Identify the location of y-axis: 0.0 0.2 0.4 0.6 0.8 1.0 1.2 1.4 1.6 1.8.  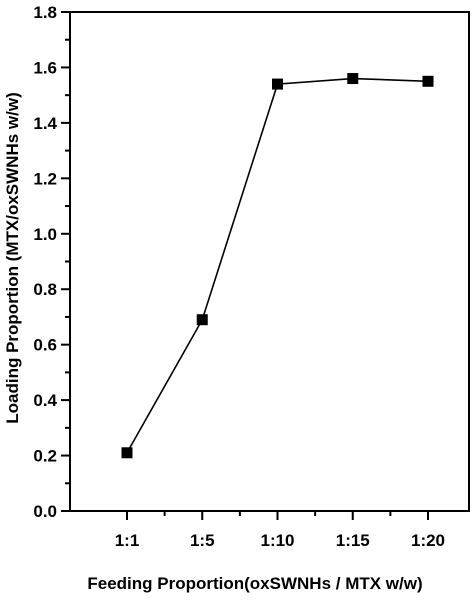
(51, 262).